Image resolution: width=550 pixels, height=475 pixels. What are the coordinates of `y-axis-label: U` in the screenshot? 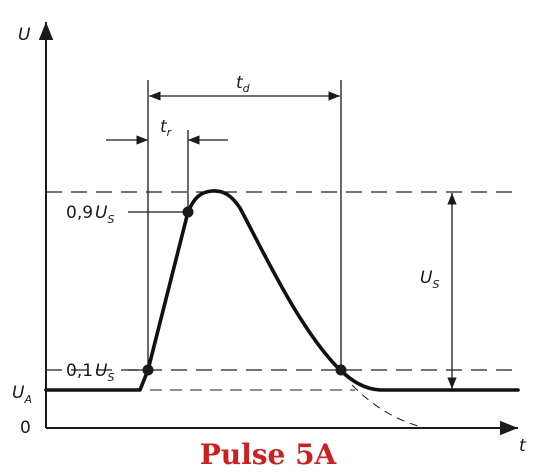 It's located at (24, 35).